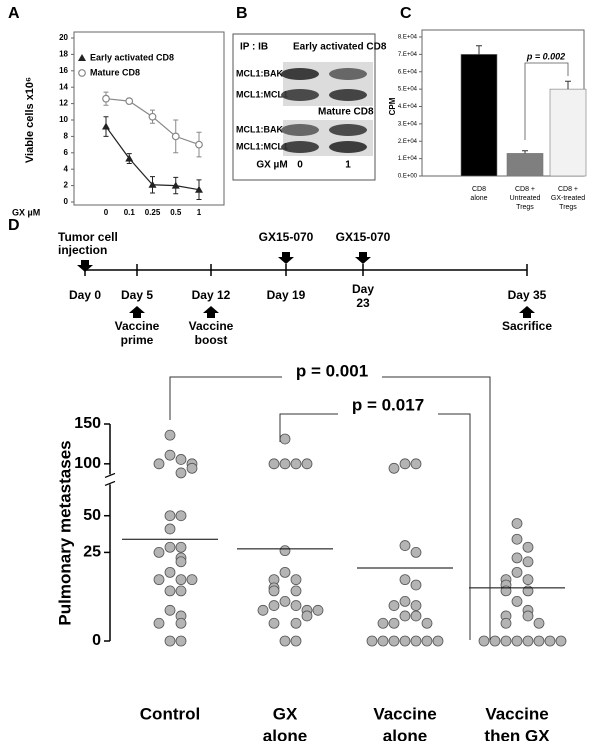 The width and height of the screenshot is (602, 741). I want to click on x-tick-label: 0.25, so click(153, 212).